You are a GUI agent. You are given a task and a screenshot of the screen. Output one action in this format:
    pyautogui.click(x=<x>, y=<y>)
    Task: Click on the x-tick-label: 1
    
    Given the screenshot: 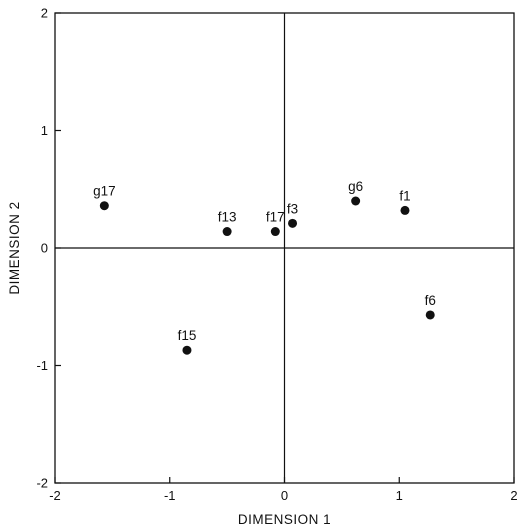 What is the action you would take?
    pyautogui.click(x=399, y=495)
    